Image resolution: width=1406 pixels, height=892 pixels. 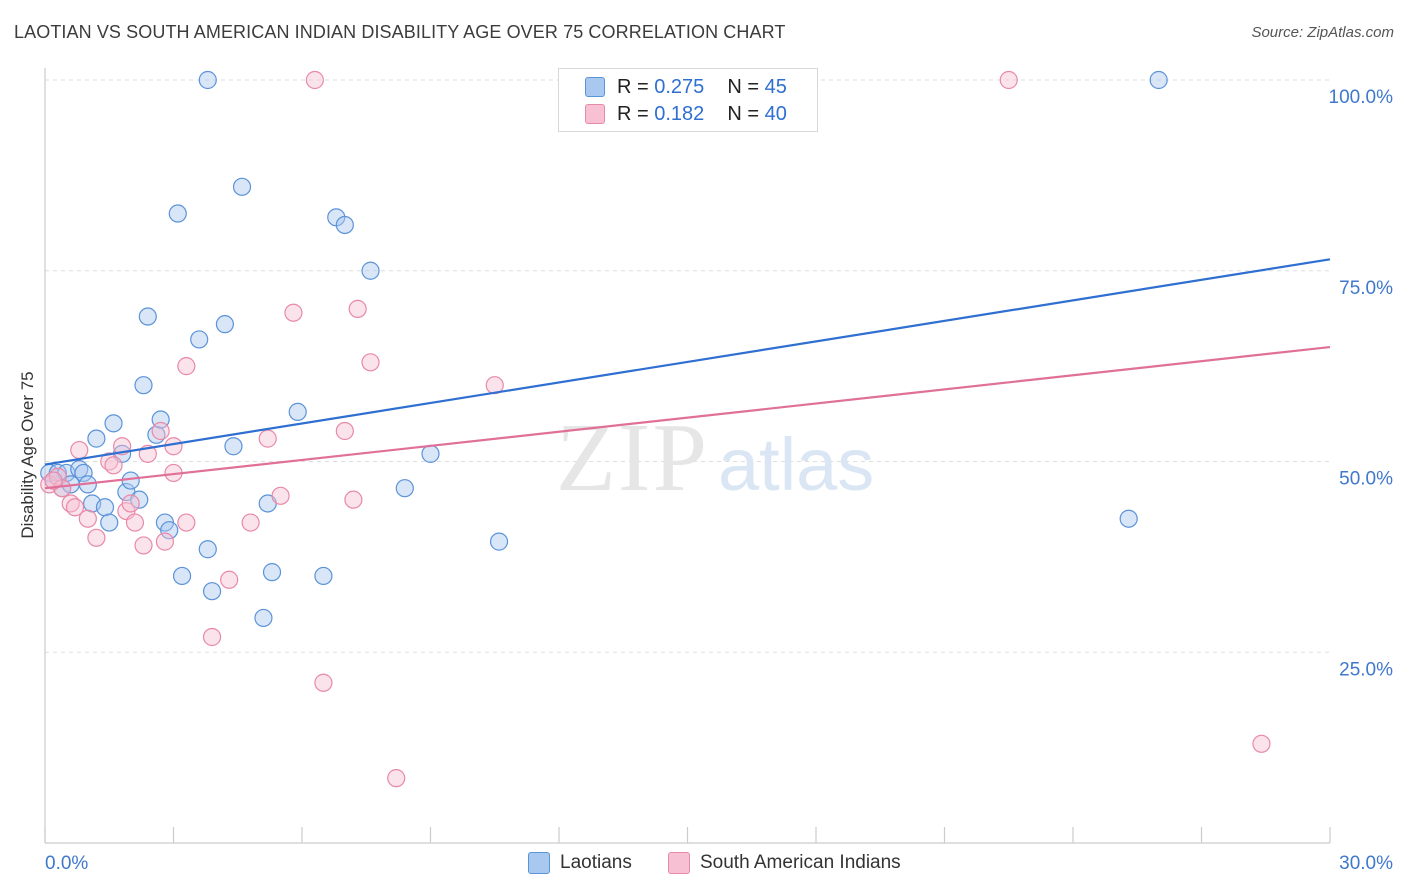 I want to click on bottom-legend: Laotians South American Indians, so click(x=703, y=865).